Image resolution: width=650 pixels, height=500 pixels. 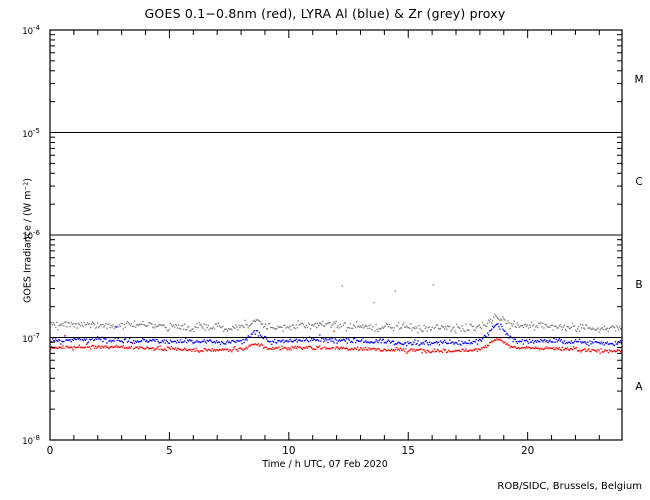 What do you see at coordinates (31, 235) in the screenshot?
I see `y-tick-label: 10⁻⁶` at bounding box center [31, 235].